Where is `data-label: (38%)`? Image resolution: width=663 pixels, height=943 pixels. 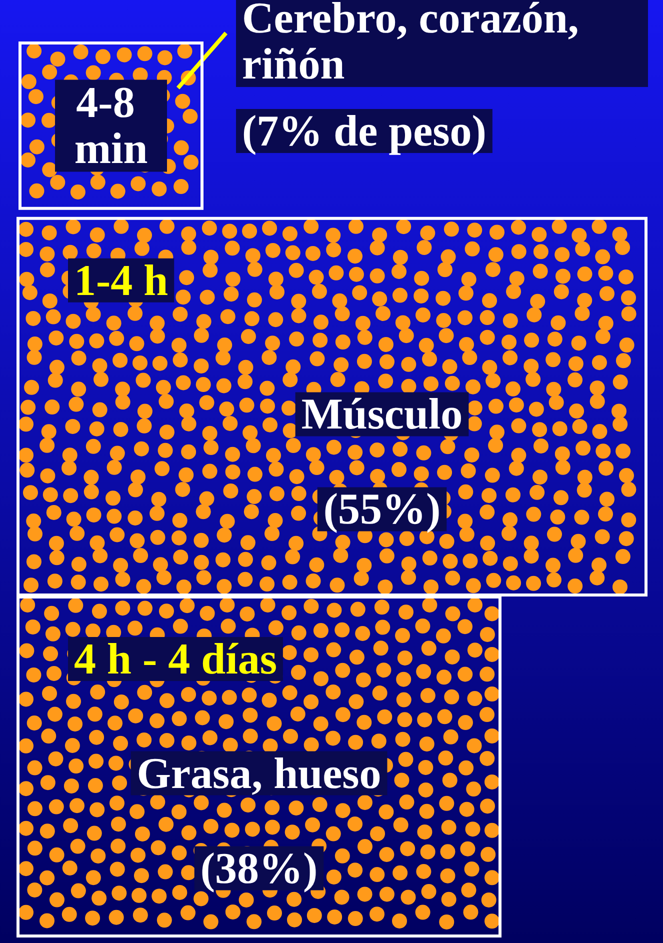
data-label: (38%) is located at coordinates (259, 868).